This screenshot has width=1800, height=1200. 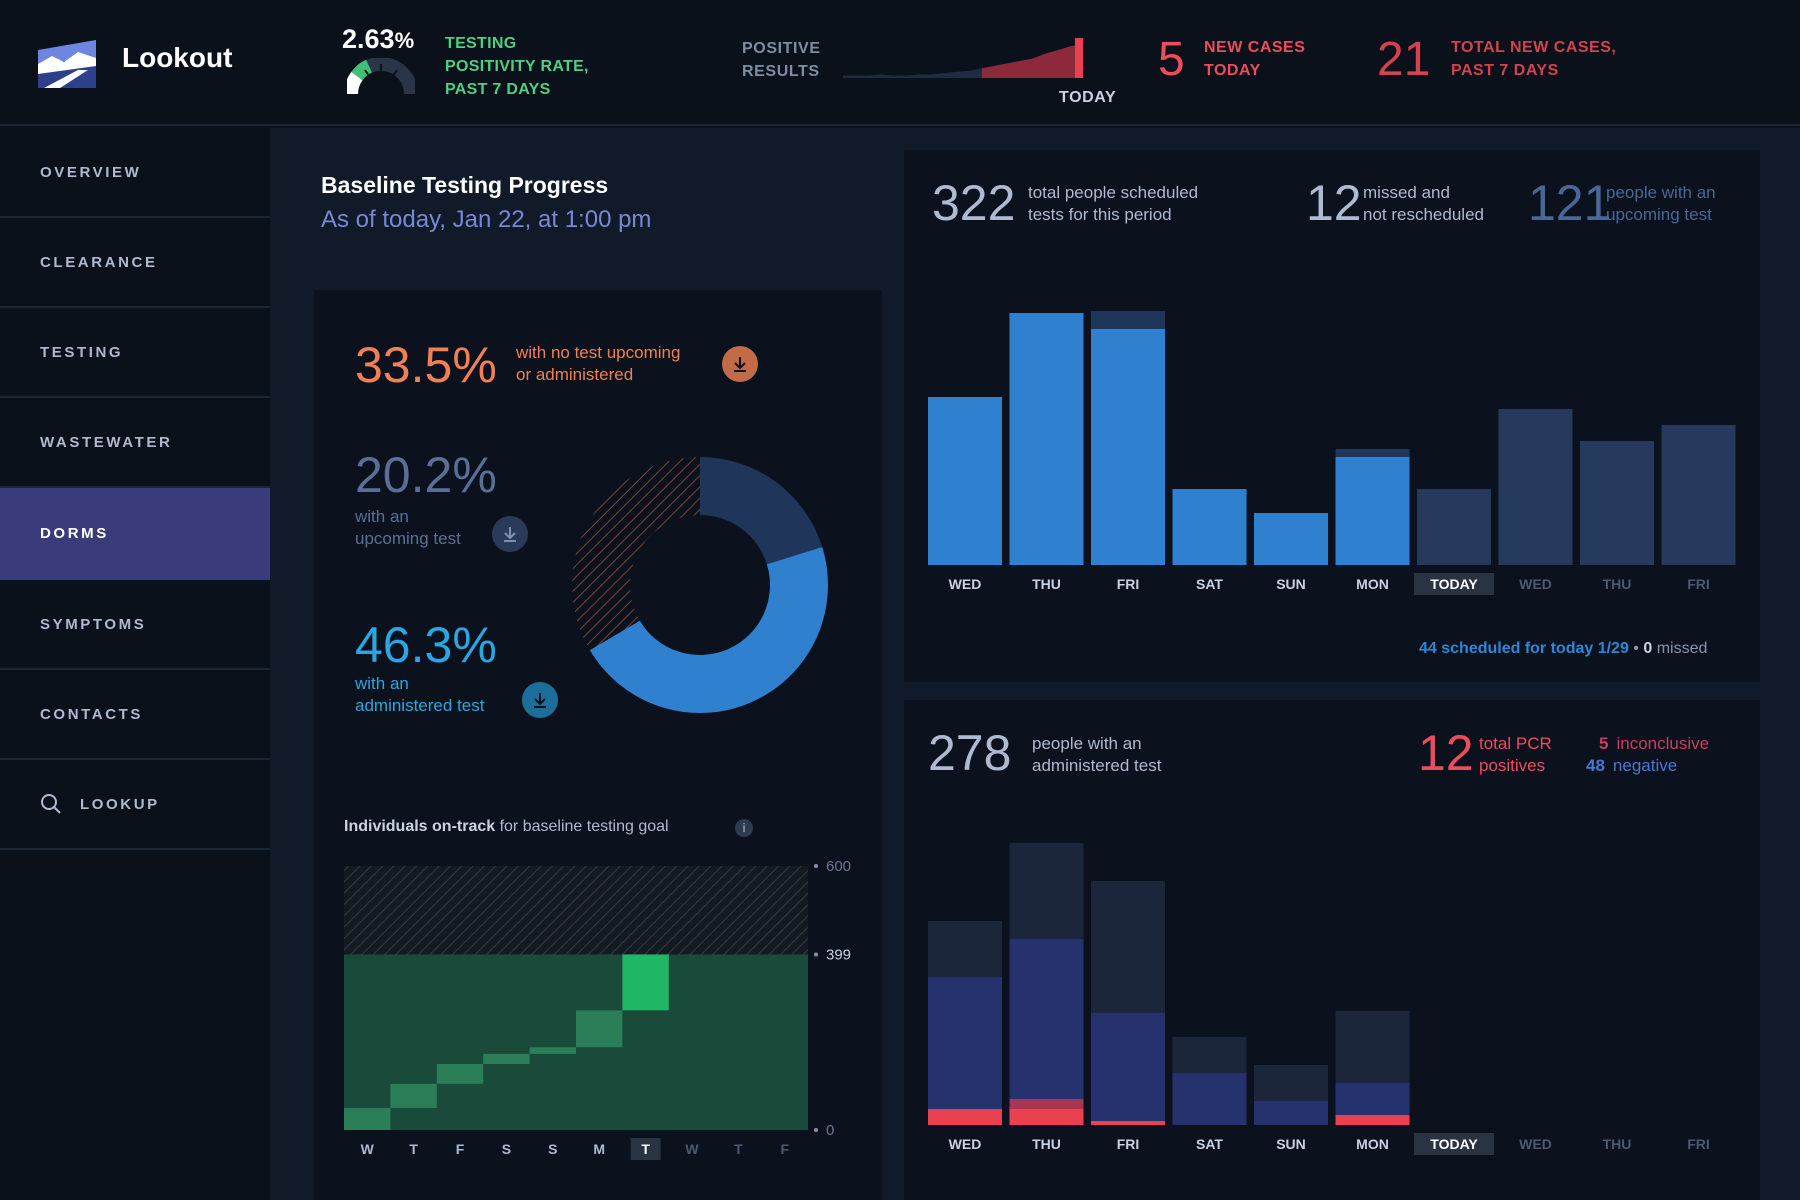 What do you see at coordinates (1209, 1055) in the screenshot?
I see `bar-administered-3-s3` at bounding box center [1209, 1055].